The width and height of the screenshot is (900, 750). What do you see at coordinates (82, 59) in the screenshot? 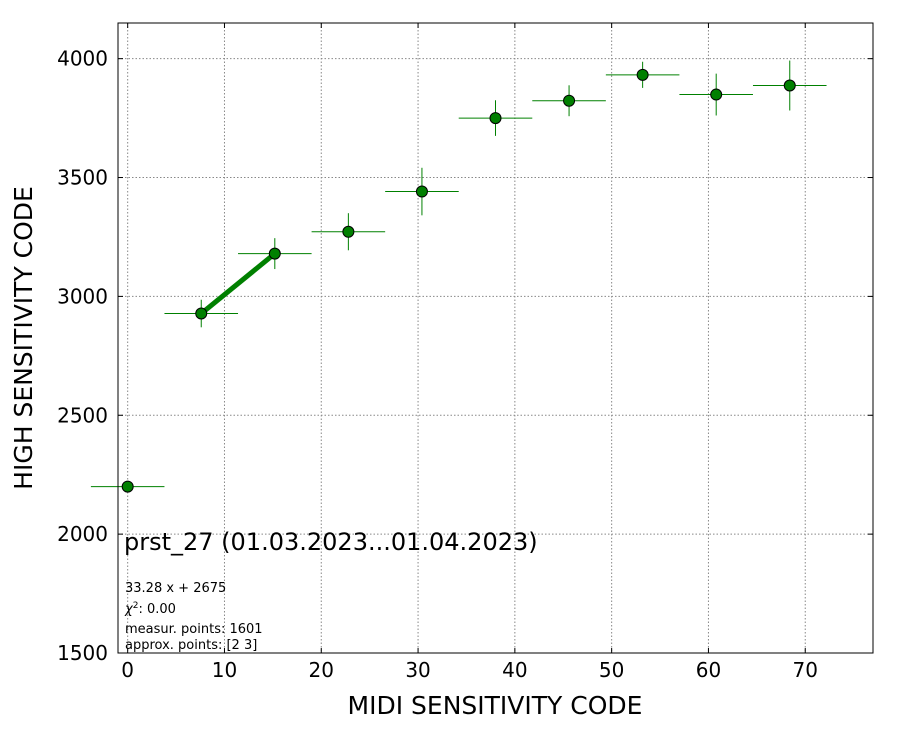
I see `y-tick-label: 4000` at bounding box center [82, 59].